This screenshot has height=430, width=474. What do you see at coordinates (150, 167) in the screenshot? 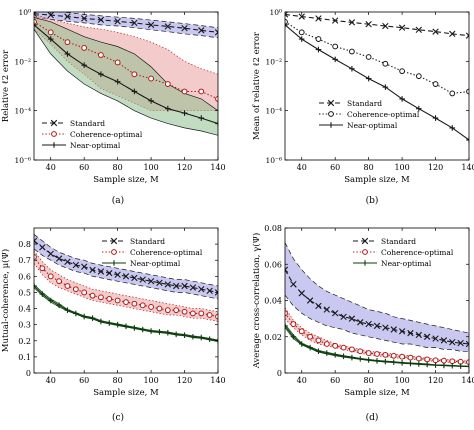
I see `x-tick-label: 100` at bounding box center [150, 167].